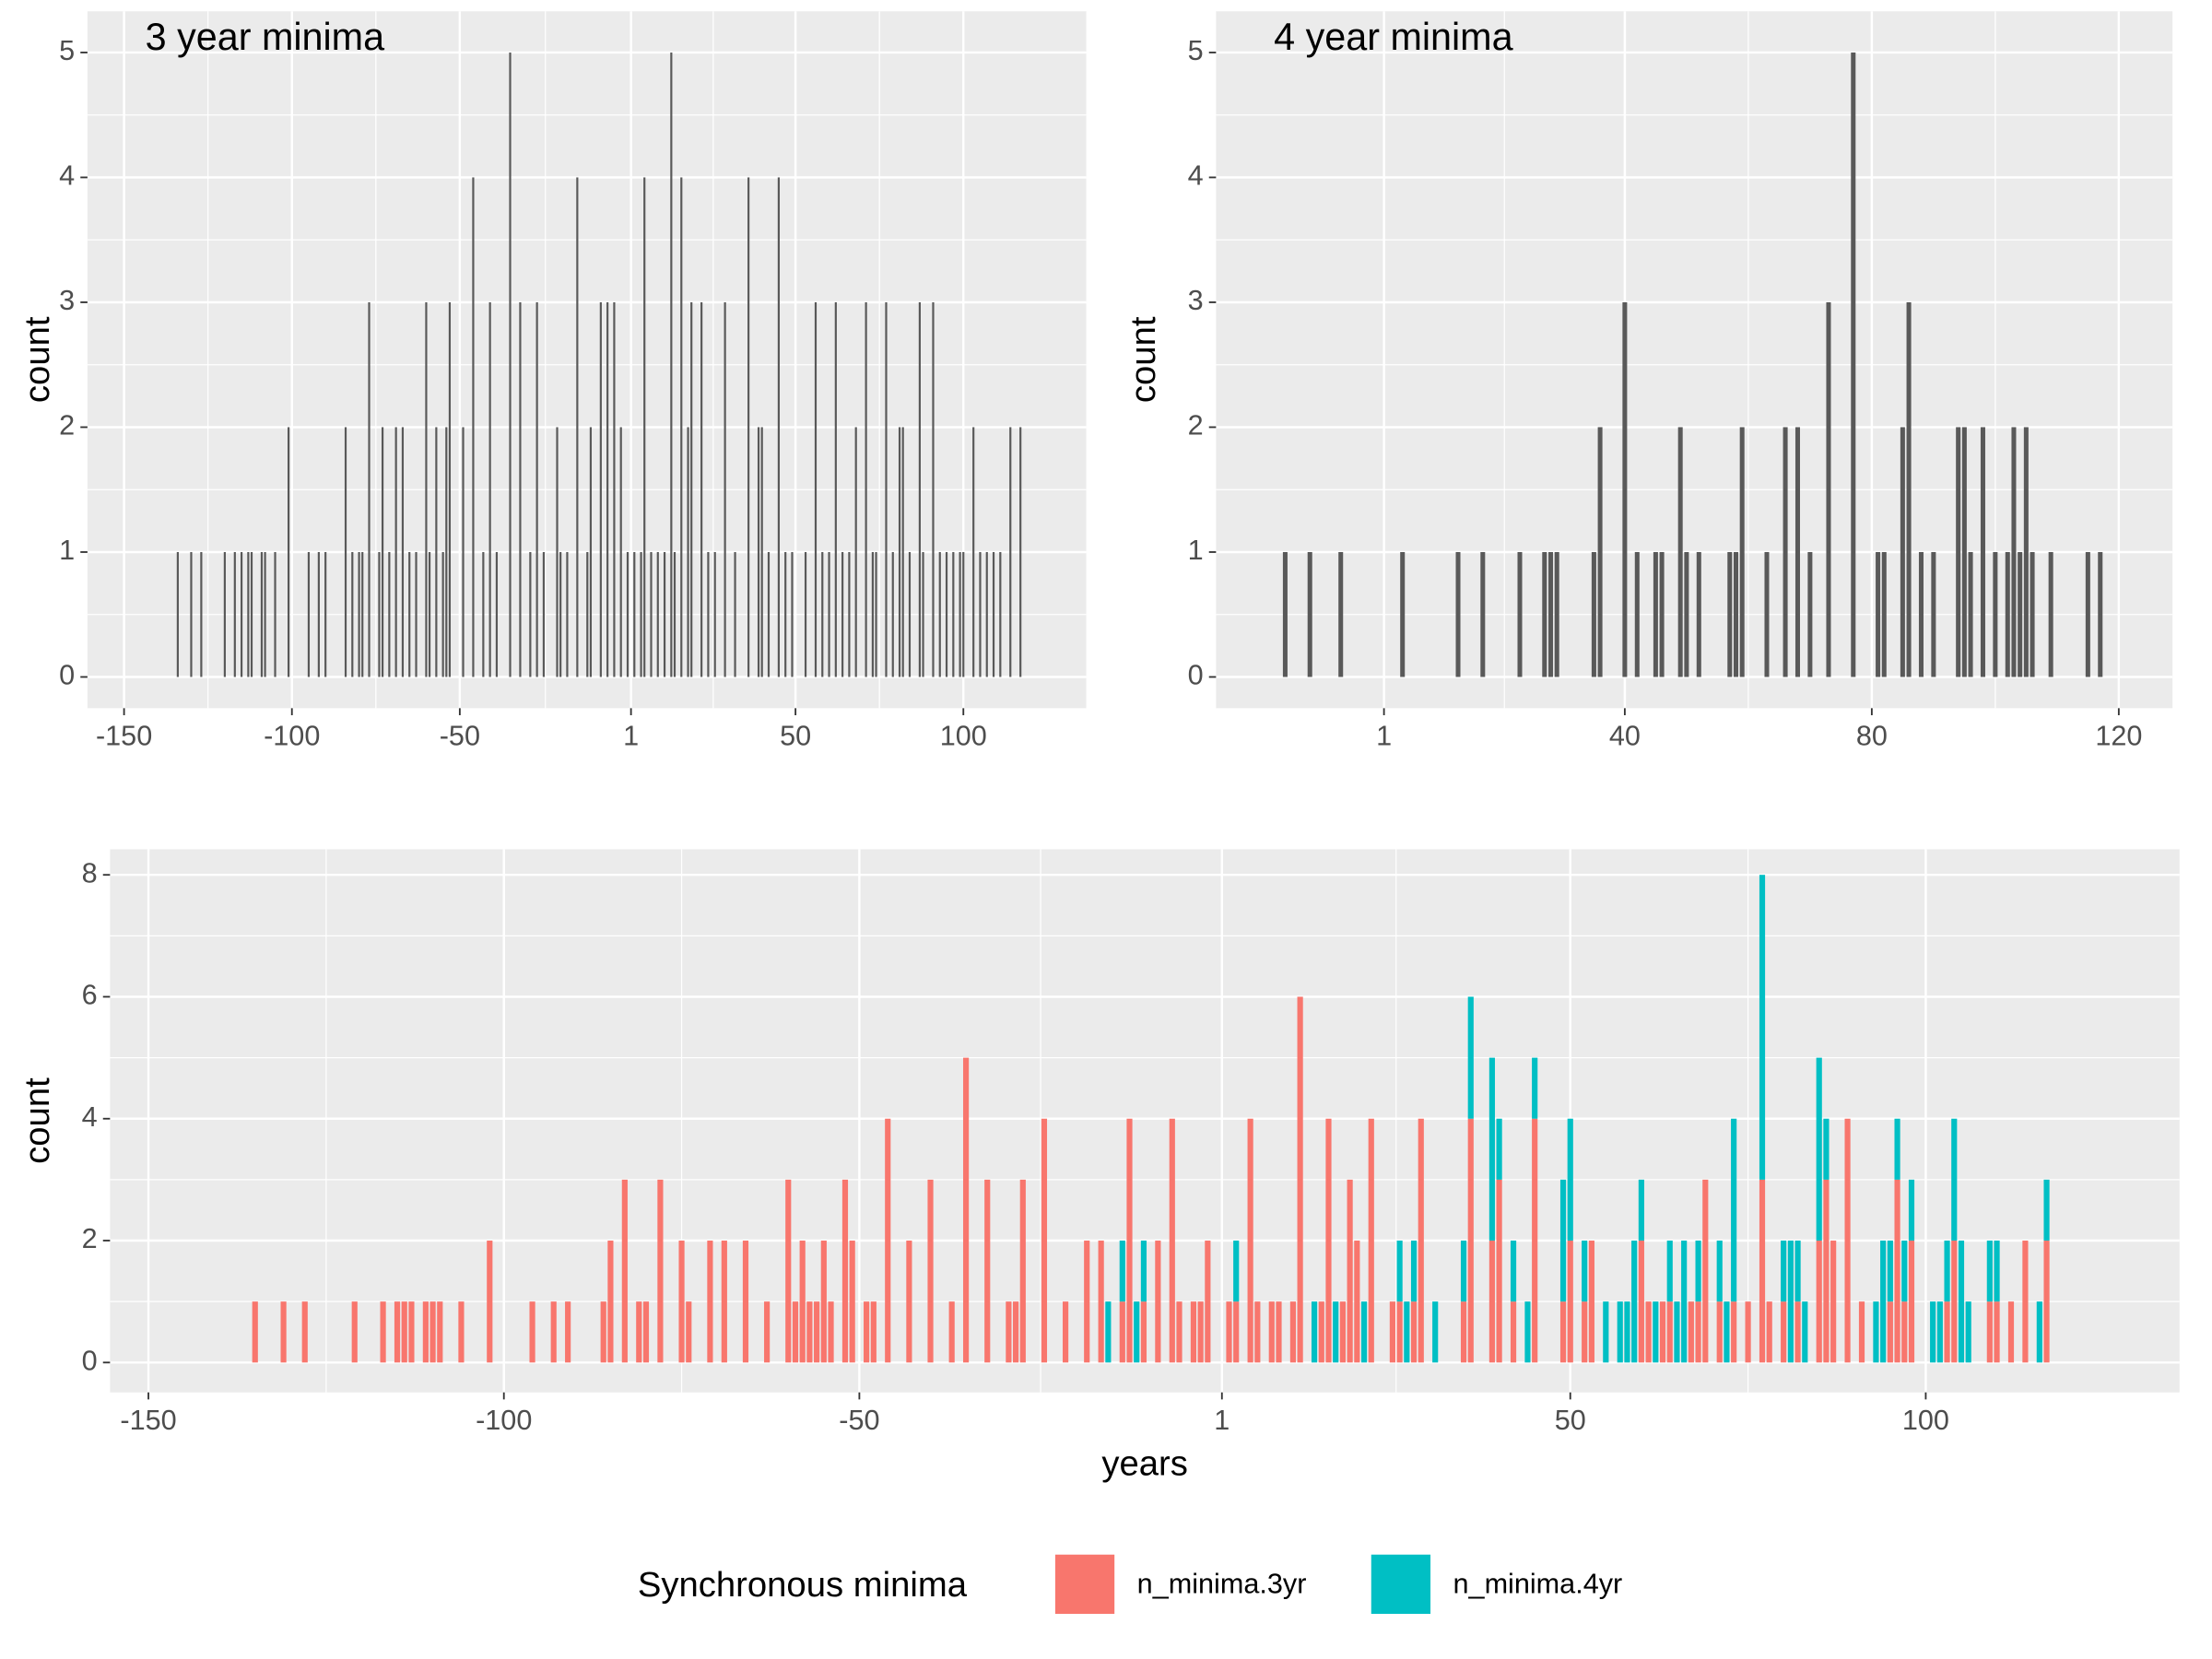 The image size is (2212, 1659). What do you see at coordinates (1222, 1420) in the screenshot?
I see `x-tick-label: 1` at bounding box center [1222, 1420].